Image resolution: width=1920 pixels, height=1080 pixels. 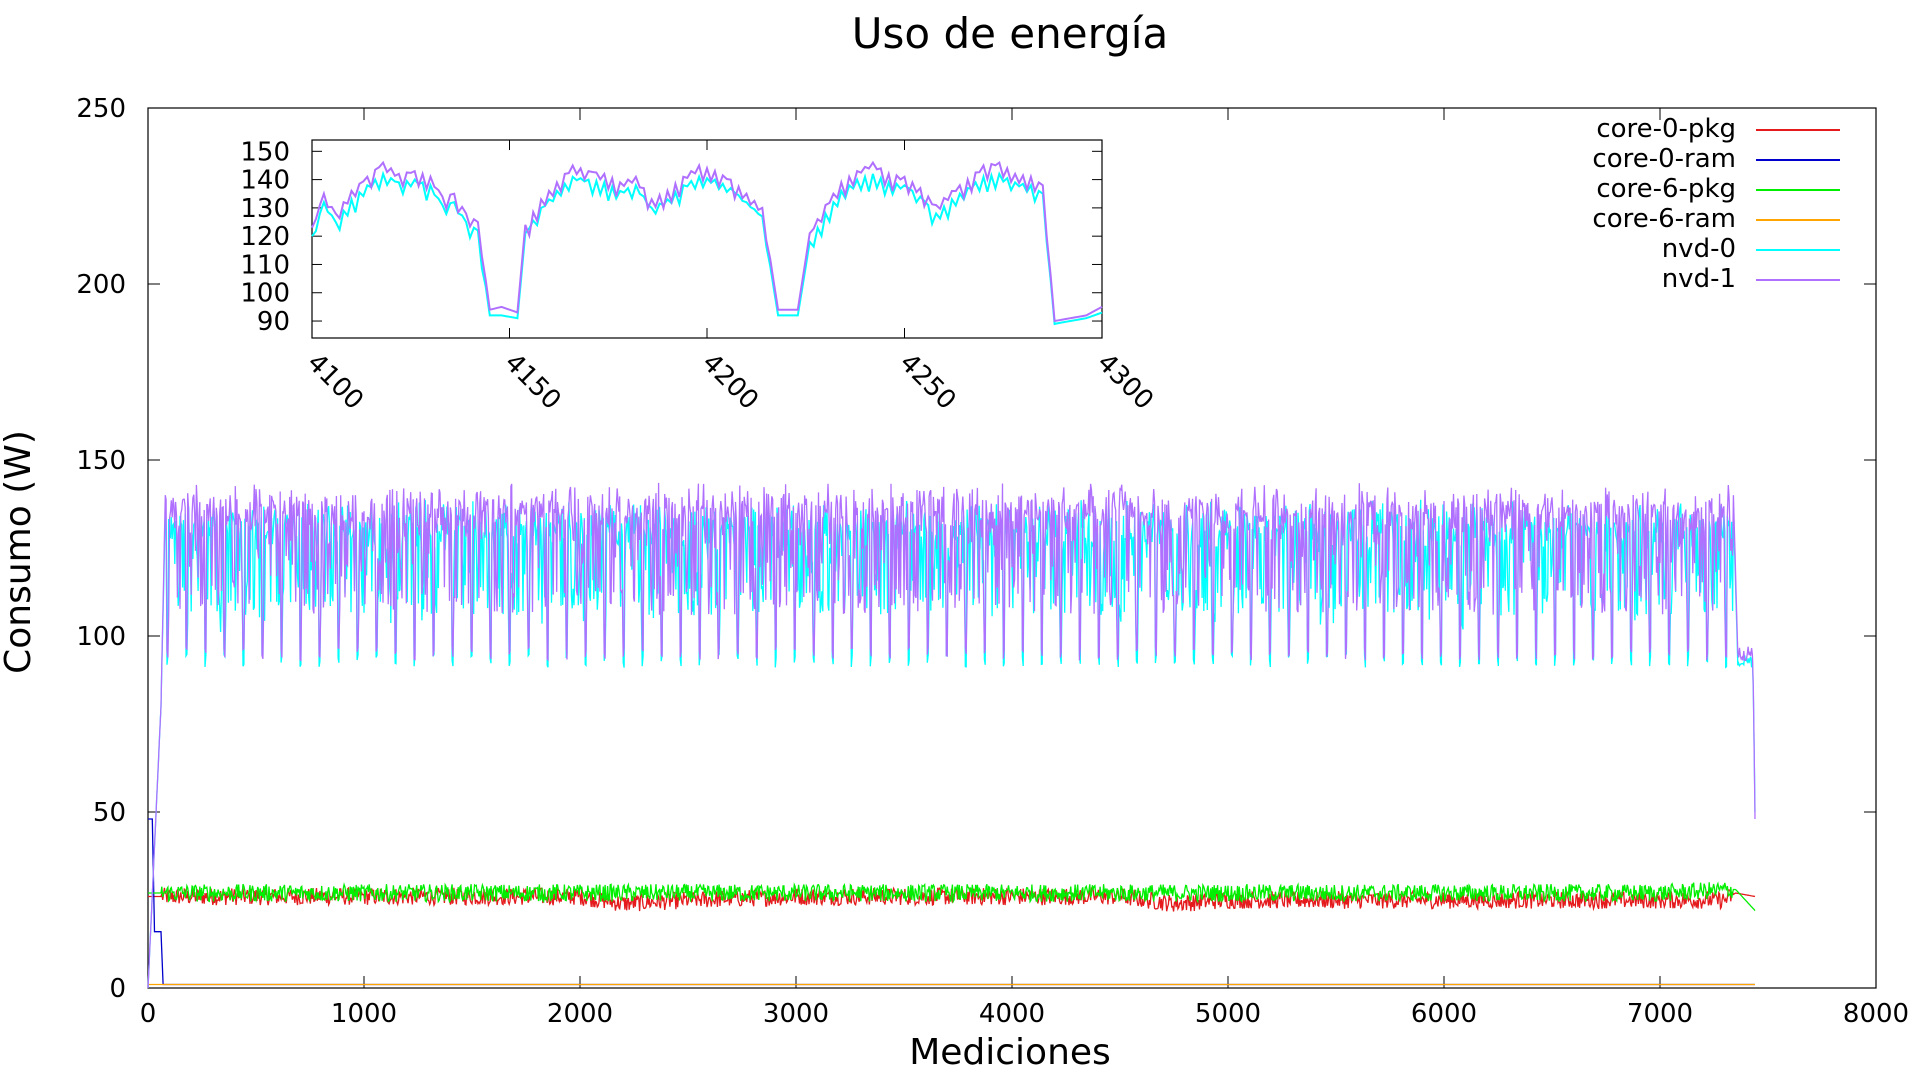 I want to click on inset-y-tick-label: 100, so click(x=265, y=294).